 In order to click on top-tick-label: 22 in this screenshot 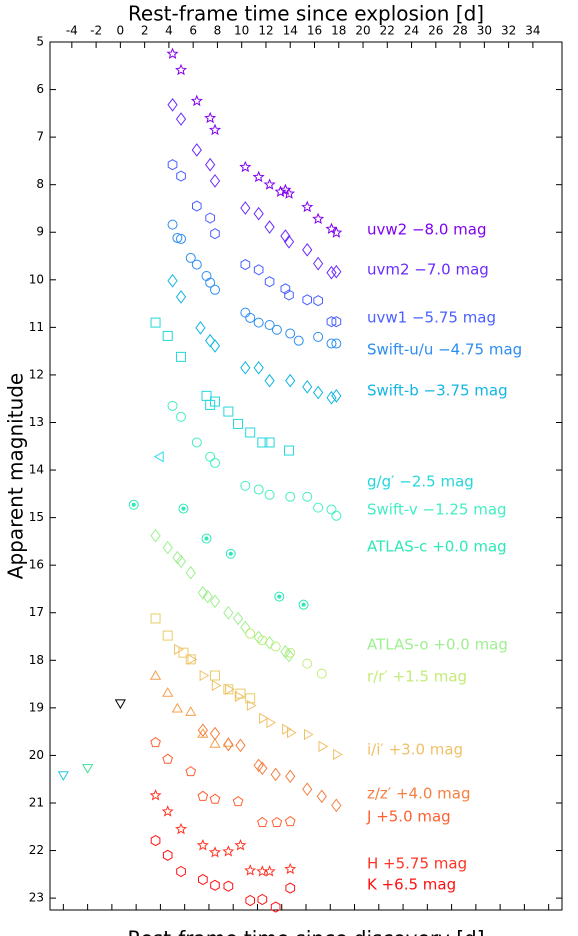, I will do `click(387, 31)`.